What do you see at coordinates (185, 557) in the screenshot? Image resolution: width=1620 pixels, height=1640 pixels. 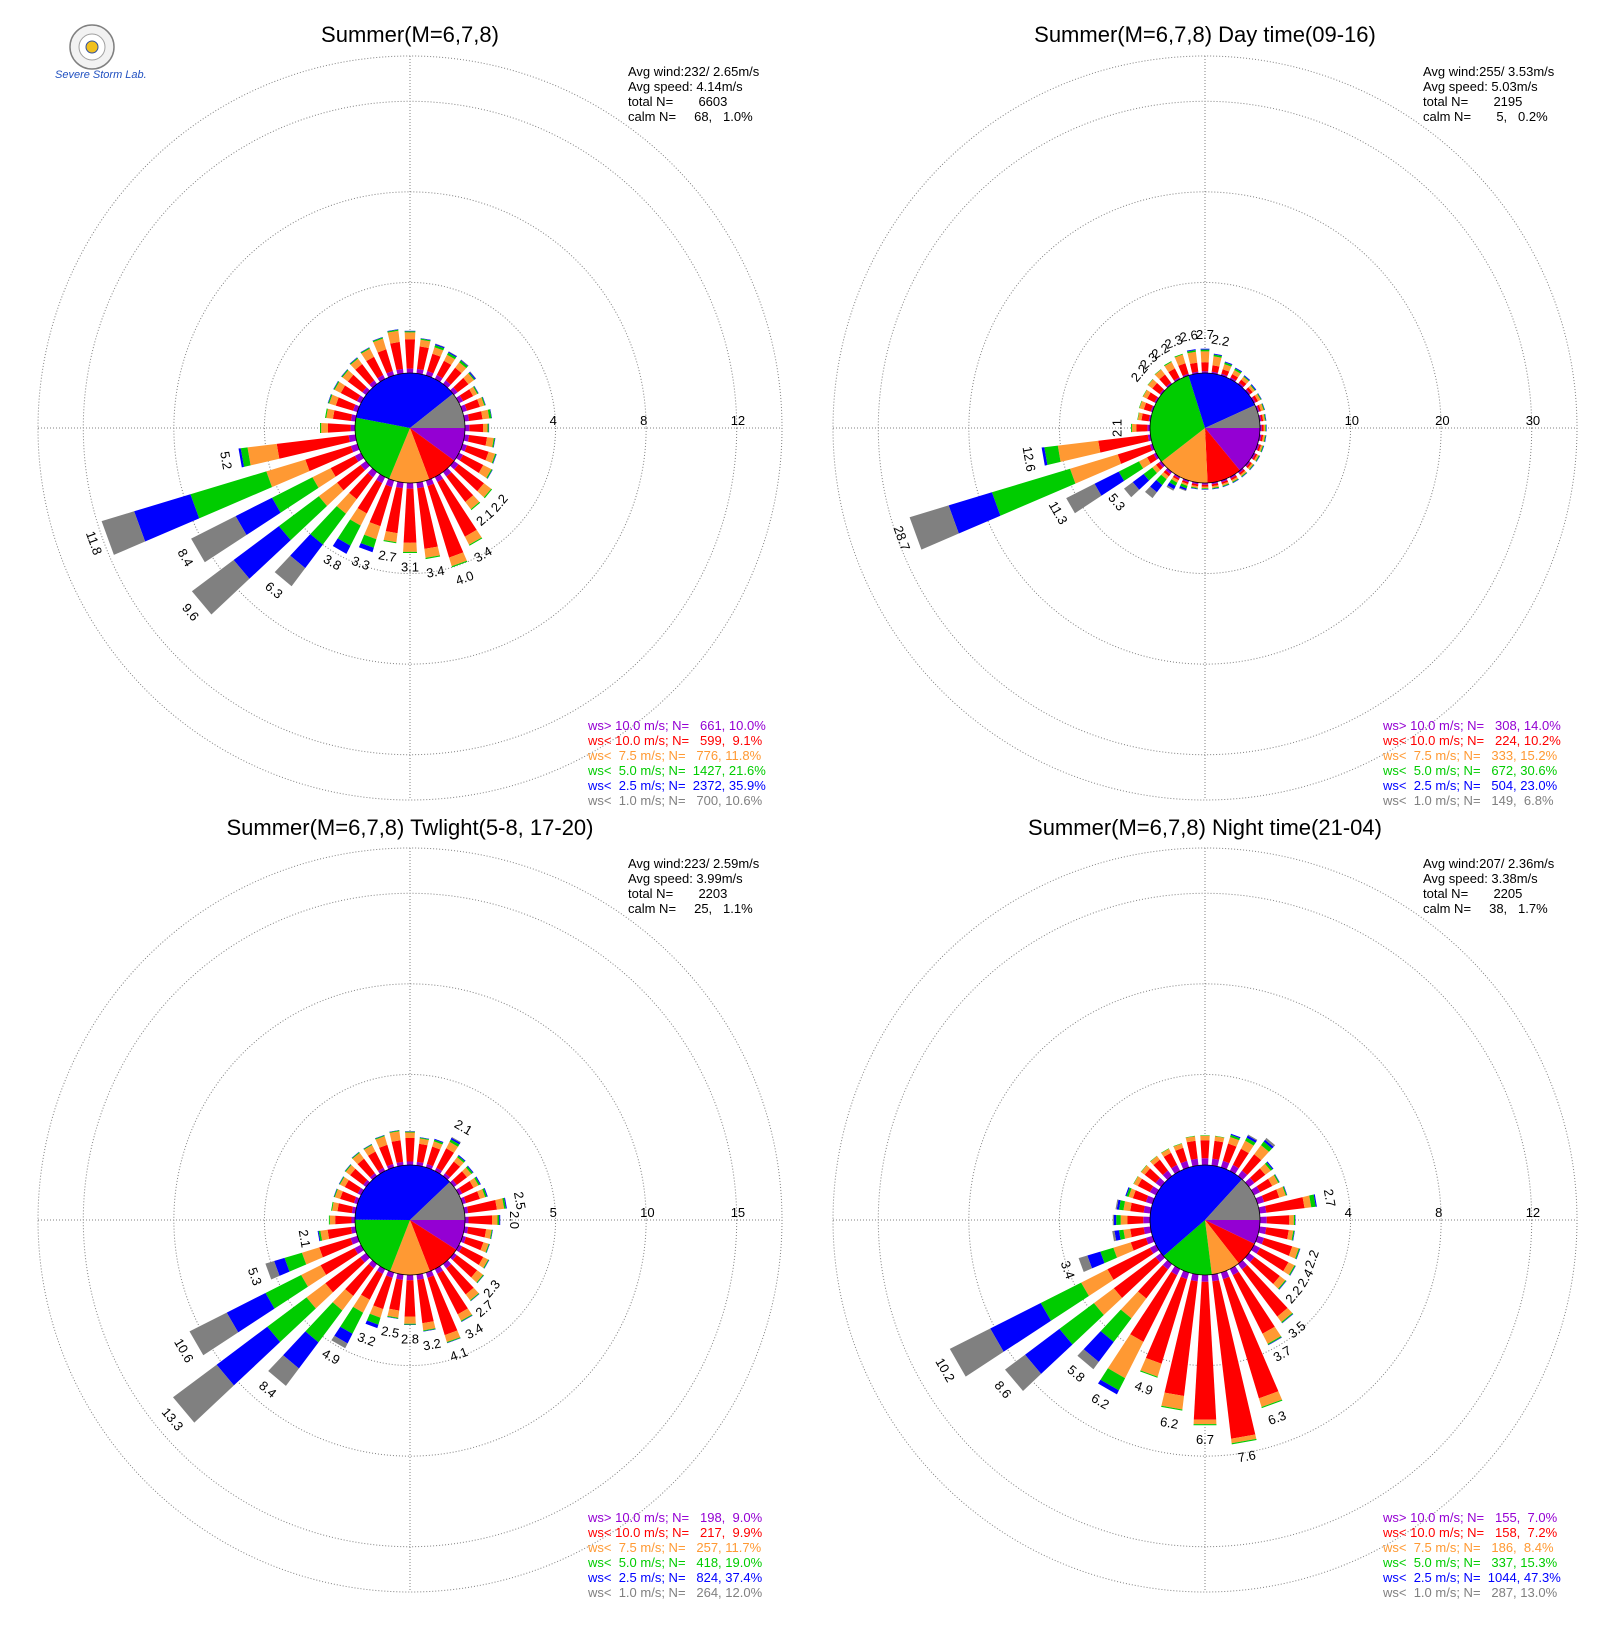 I see `spoke-value-label: 8.4` at bounding box center [185, 557].